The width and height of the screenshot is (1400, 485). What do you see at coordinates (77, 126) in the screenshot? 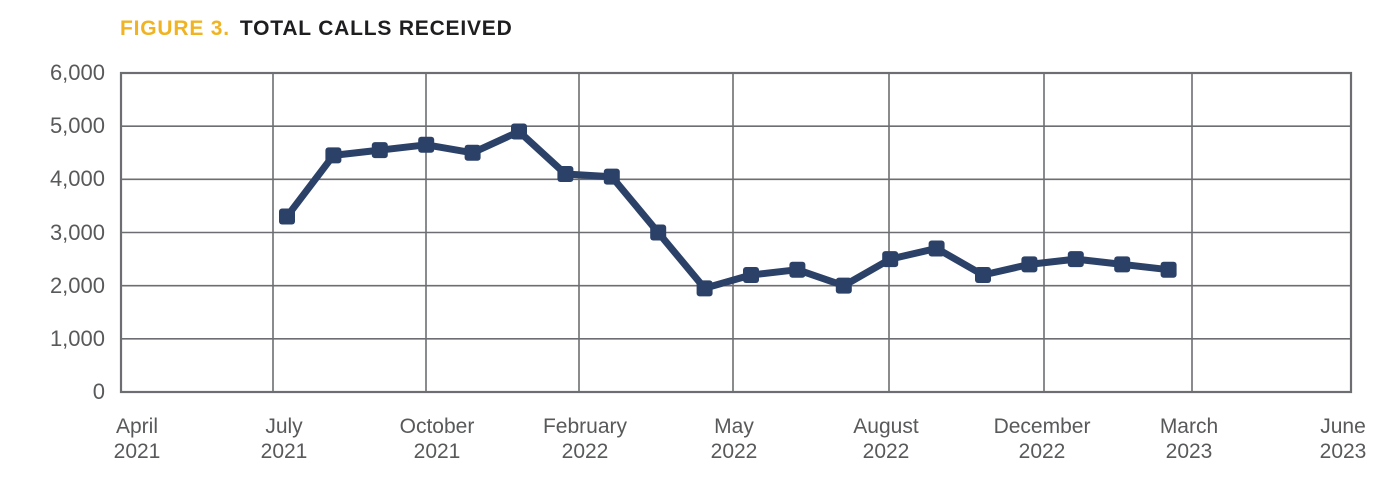
I see `y-axis-tick-label: 5,000` at bounding box center [77, 126].